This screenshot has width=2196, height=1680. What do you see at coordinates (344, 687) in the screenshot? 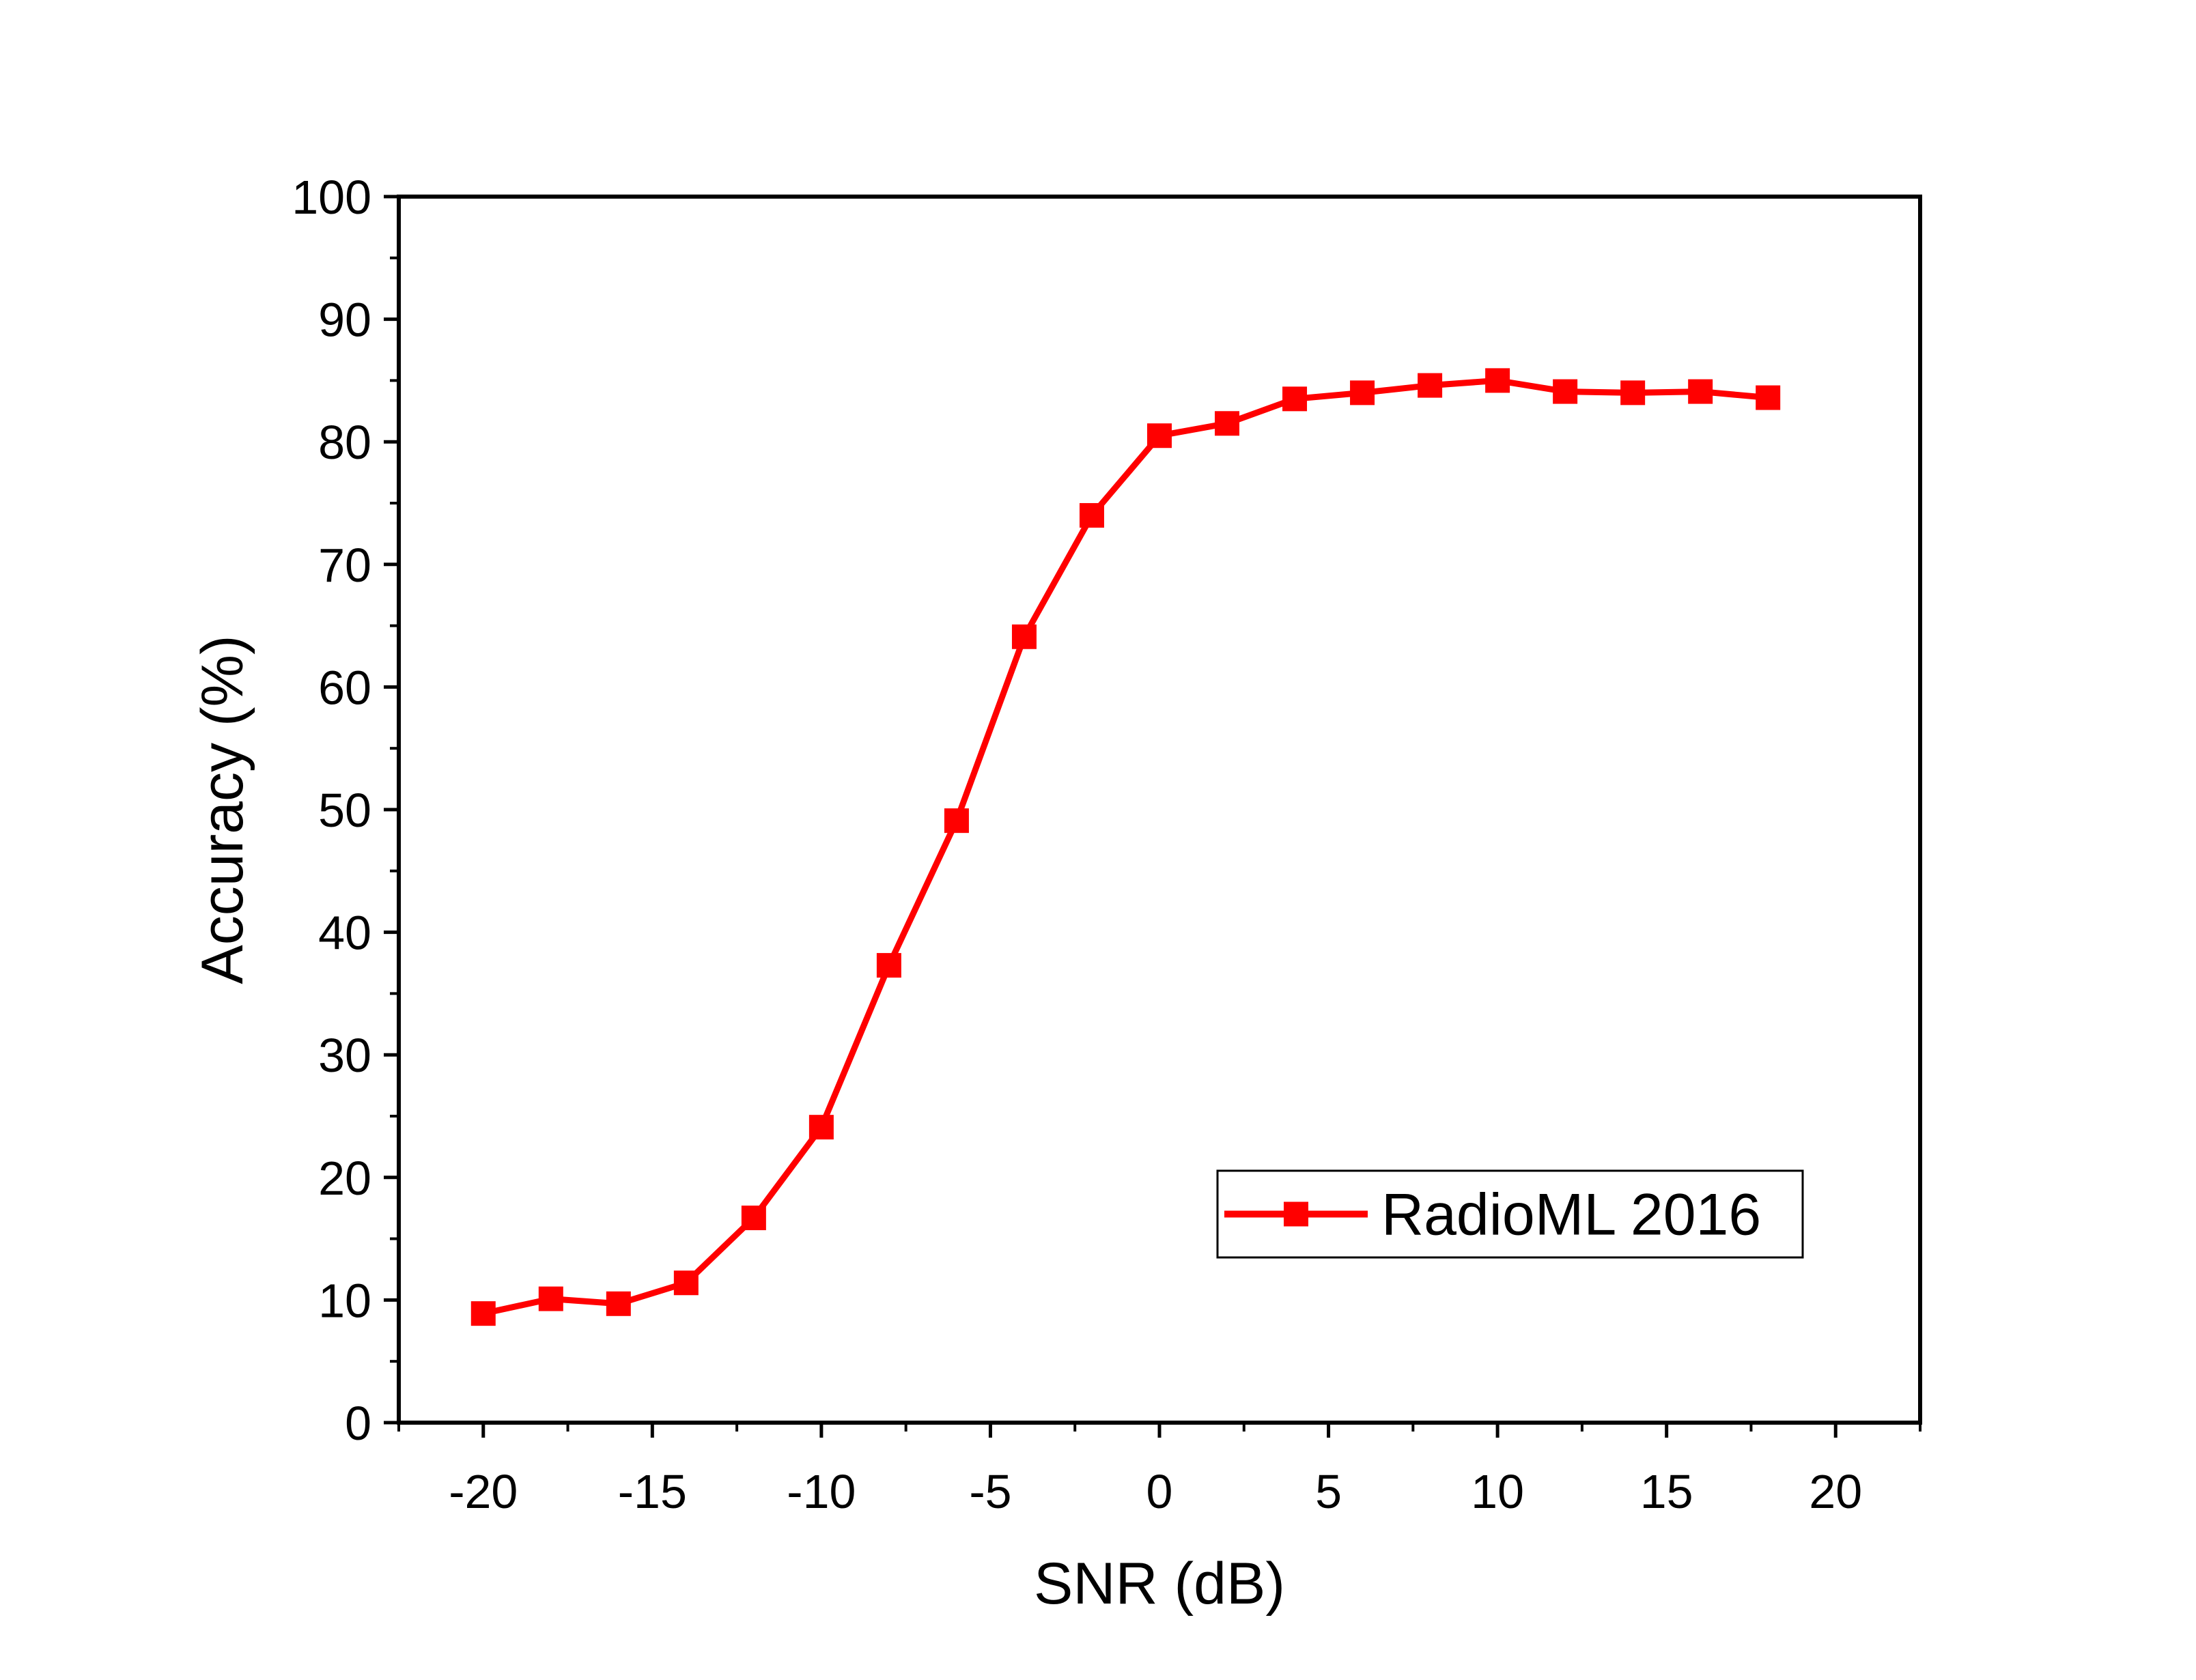
I see `y-tick-label: 60` at bounding box center [344, 687].